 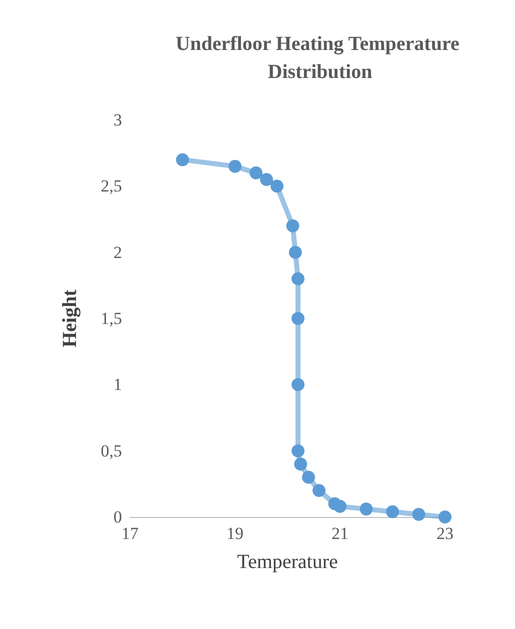 What do you see at coordinates (320, 58) in the screenshot?
I see `chart-title: Underfloor Heating Temperature Distribution` at bounding box center [320, 58].